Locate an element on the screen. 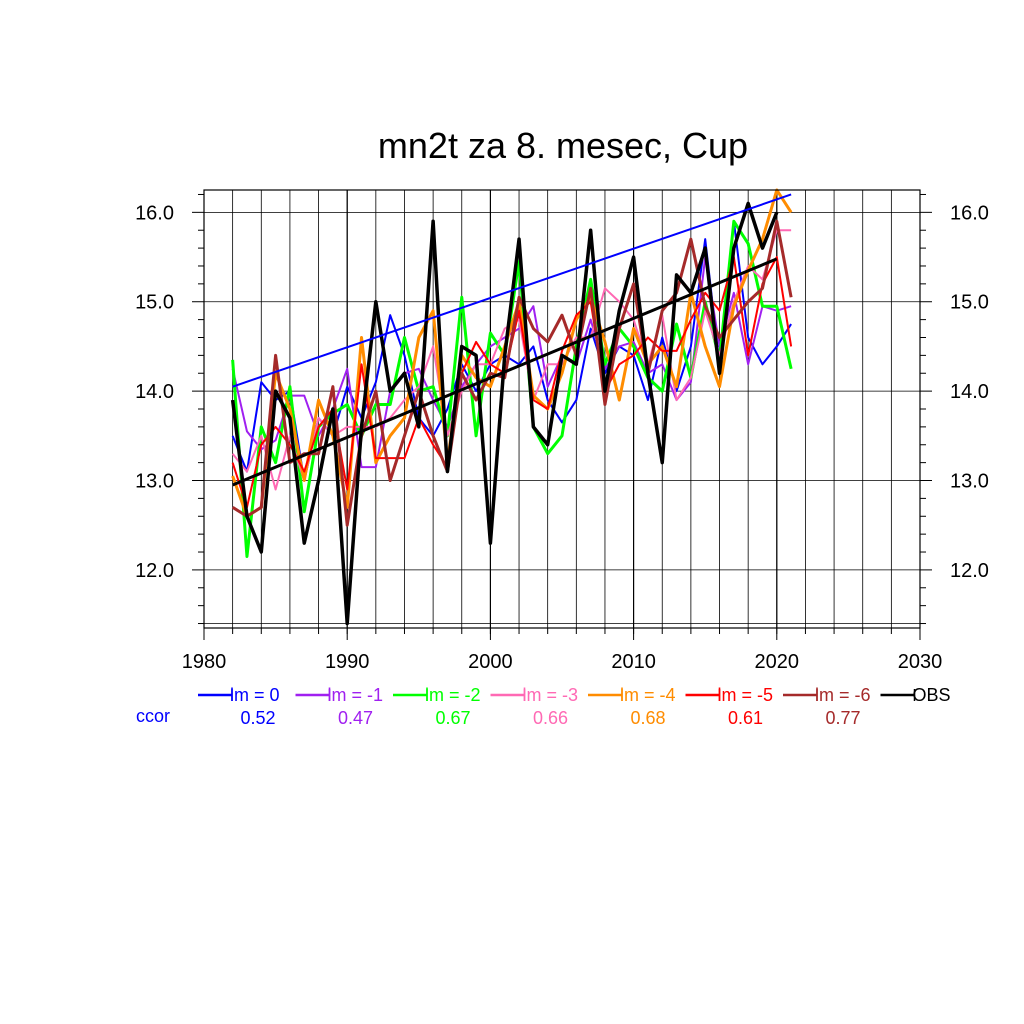 The height and width of the screenshot is (1024, 1024). x-tick-label: 2030 is located at coordinates (920, 662).